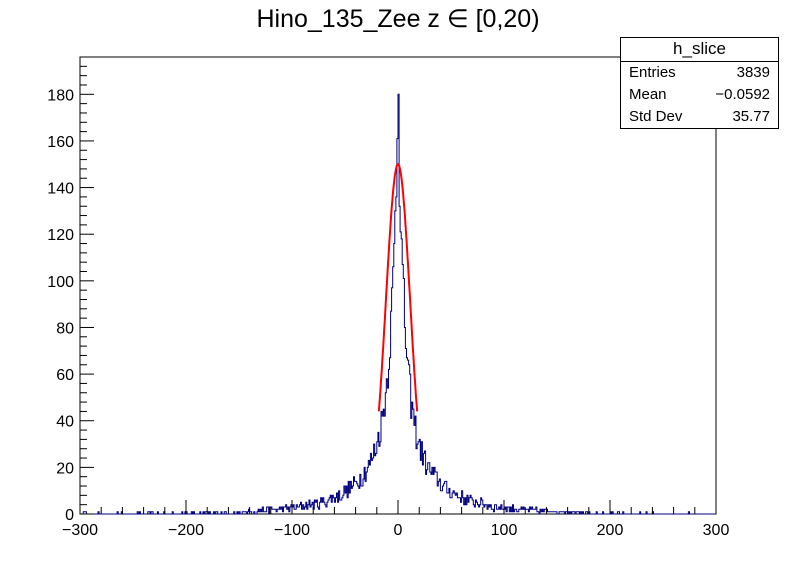  I want to click on stats-title: h_slice, so click(699, 50).